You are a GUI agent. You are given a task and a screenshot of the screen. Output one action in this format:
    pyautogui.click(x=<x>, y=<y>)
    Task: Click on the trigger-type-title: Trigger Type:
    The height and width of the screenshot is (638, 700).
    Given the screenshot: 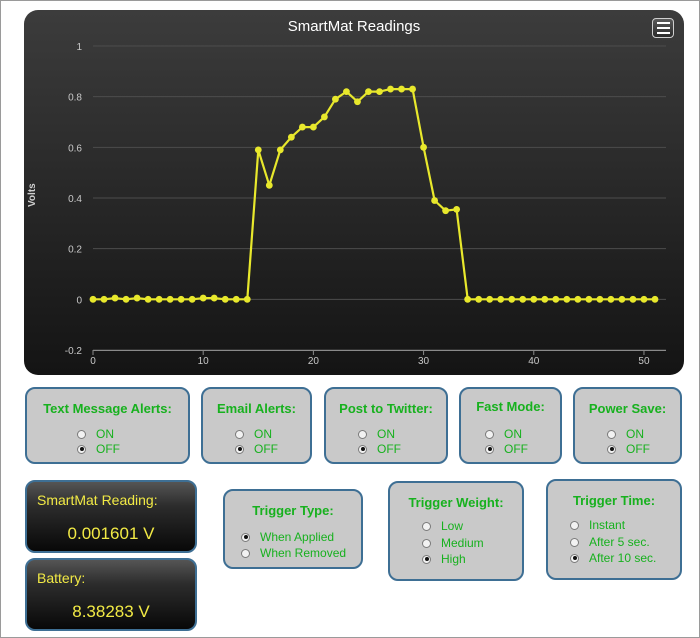 What is the action you would take?
    pyautogui.click(x=293, y=510)
    